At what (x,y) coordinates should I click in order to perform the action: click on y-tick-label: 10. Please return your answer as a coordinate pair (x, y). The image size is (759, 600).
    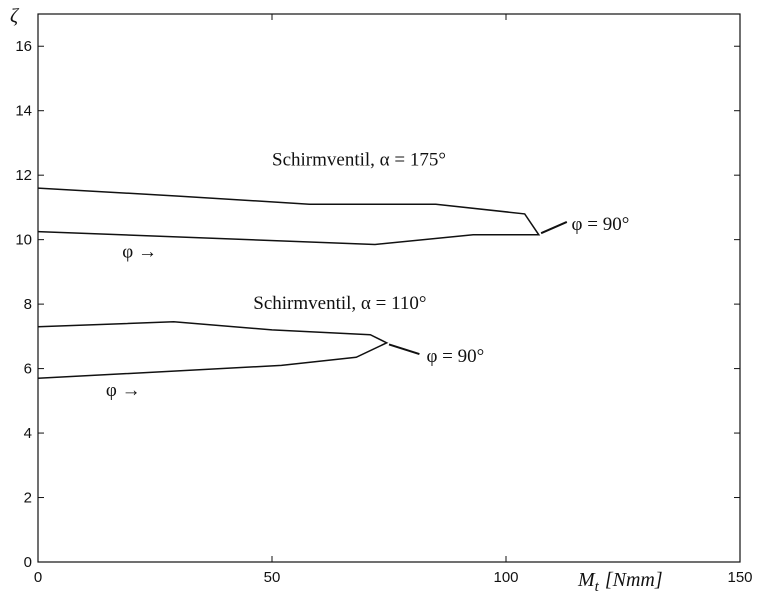
    Looking at the image, I should click on (23, 240).